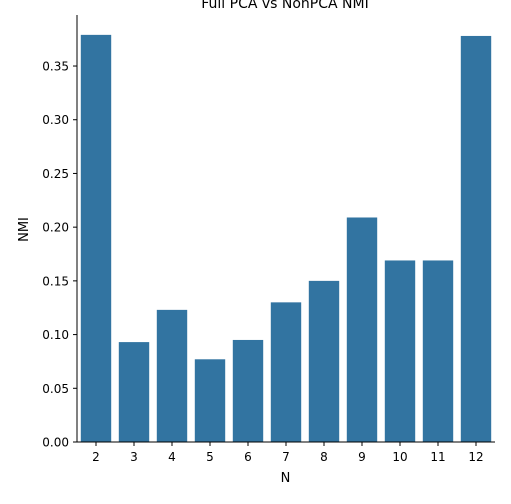 This screenshot has height=504, width=511. I want to click on x-tick-label: 11, so click(437, 457).